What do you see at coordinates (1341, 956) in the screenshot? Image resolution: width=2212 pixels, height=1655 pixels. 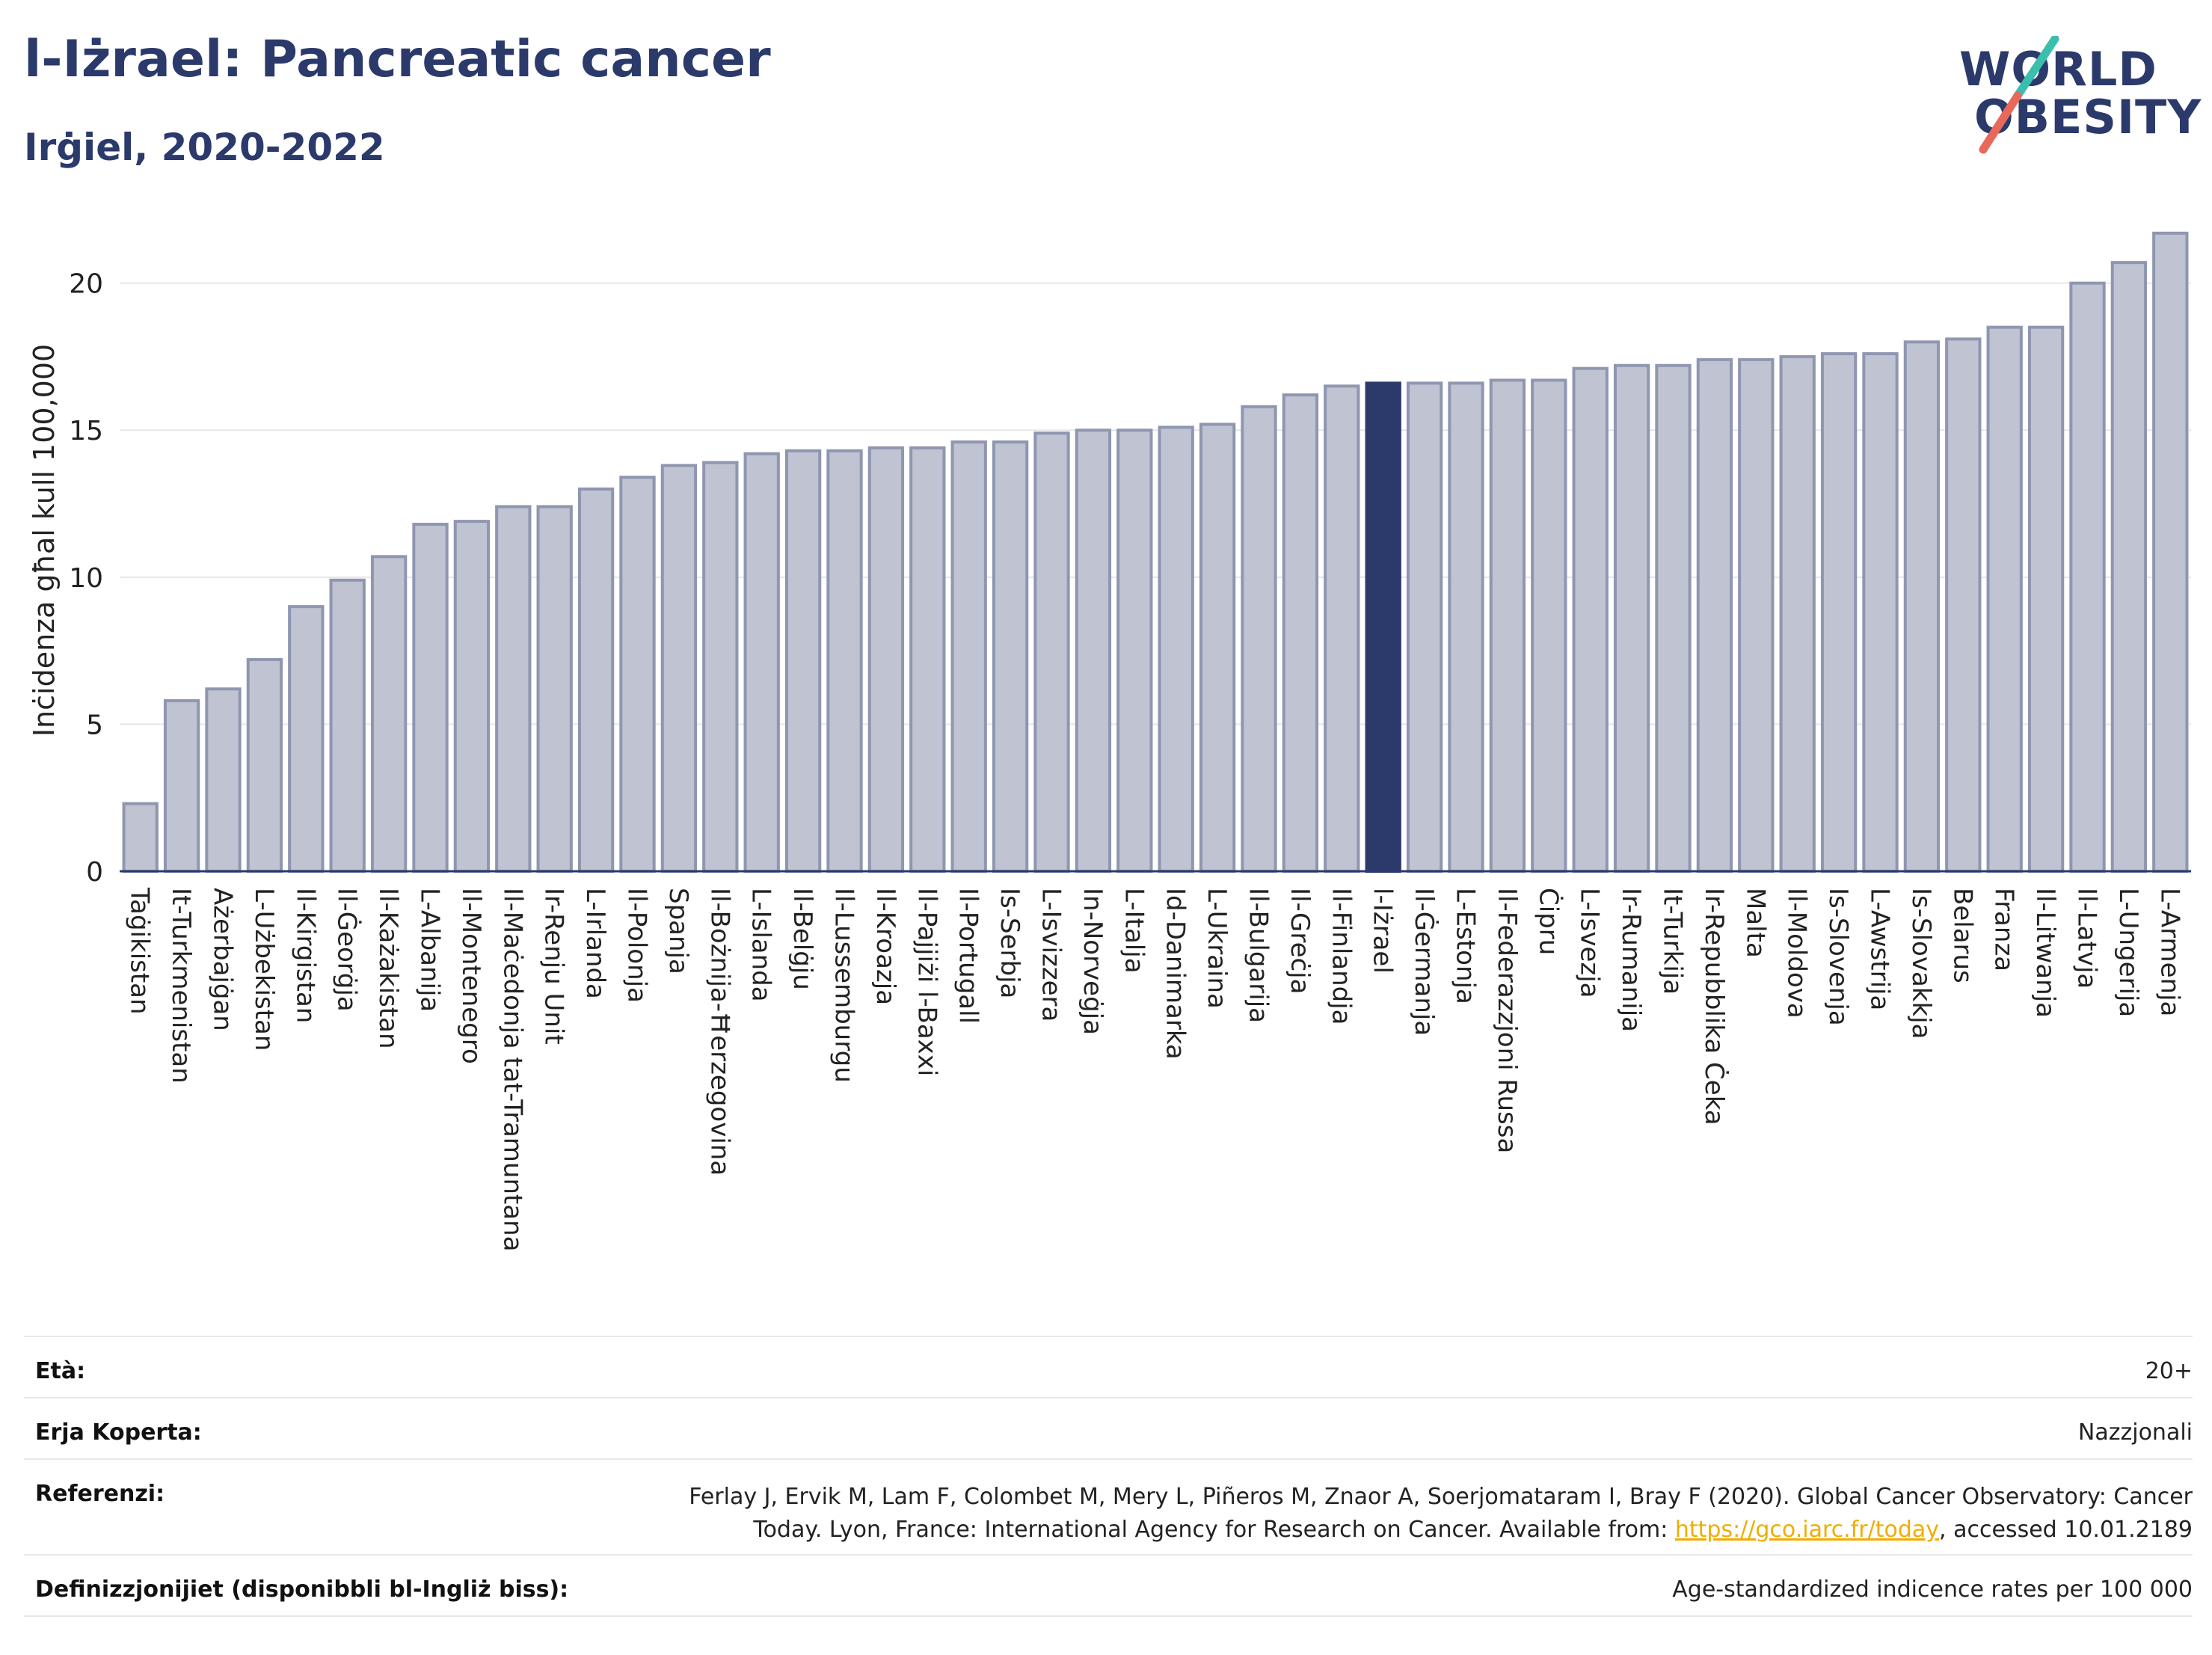 I see `x-tick-label: Il-Finlandja` at bounding box center [1341, 956].